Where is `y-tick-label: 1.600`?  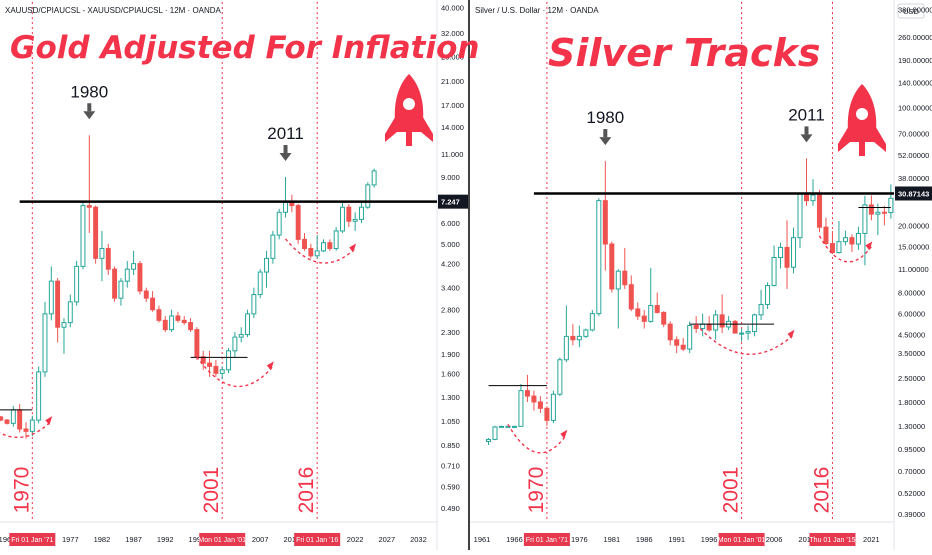 y-tick-label: 1.600 is located at coordinates (450, 373).